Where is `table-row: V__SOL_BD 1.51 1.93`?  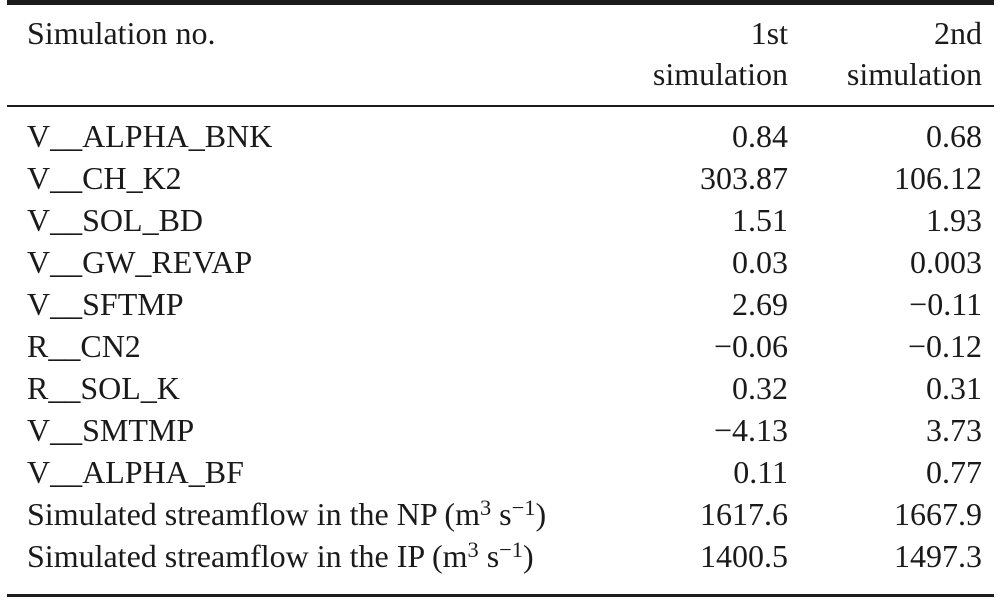 table-row: V__SOL_BD 1.51 1.93 is located at coordinates (500, 220).